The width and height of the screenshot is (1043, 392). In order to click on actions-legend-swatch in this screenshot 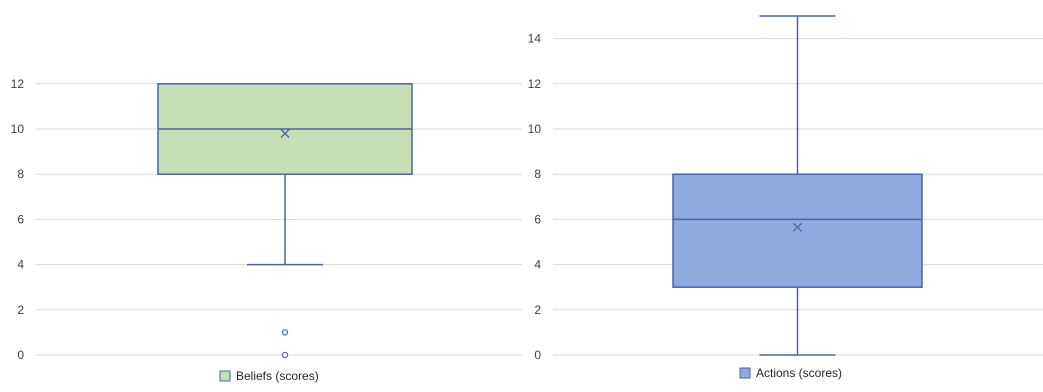, I will do `click(745, 373)`.